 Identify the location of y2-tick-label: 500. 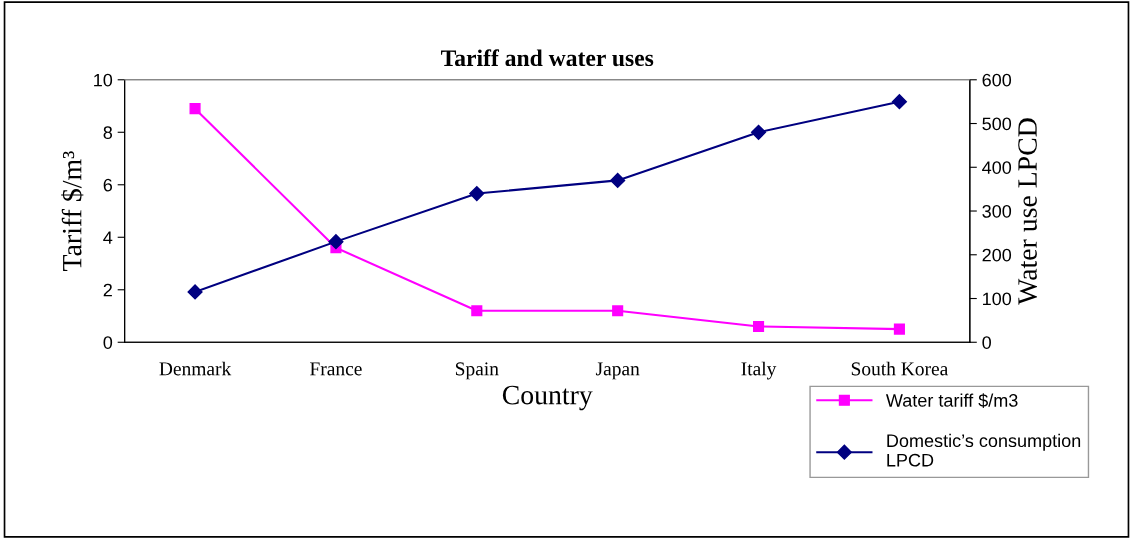
(997, 124).